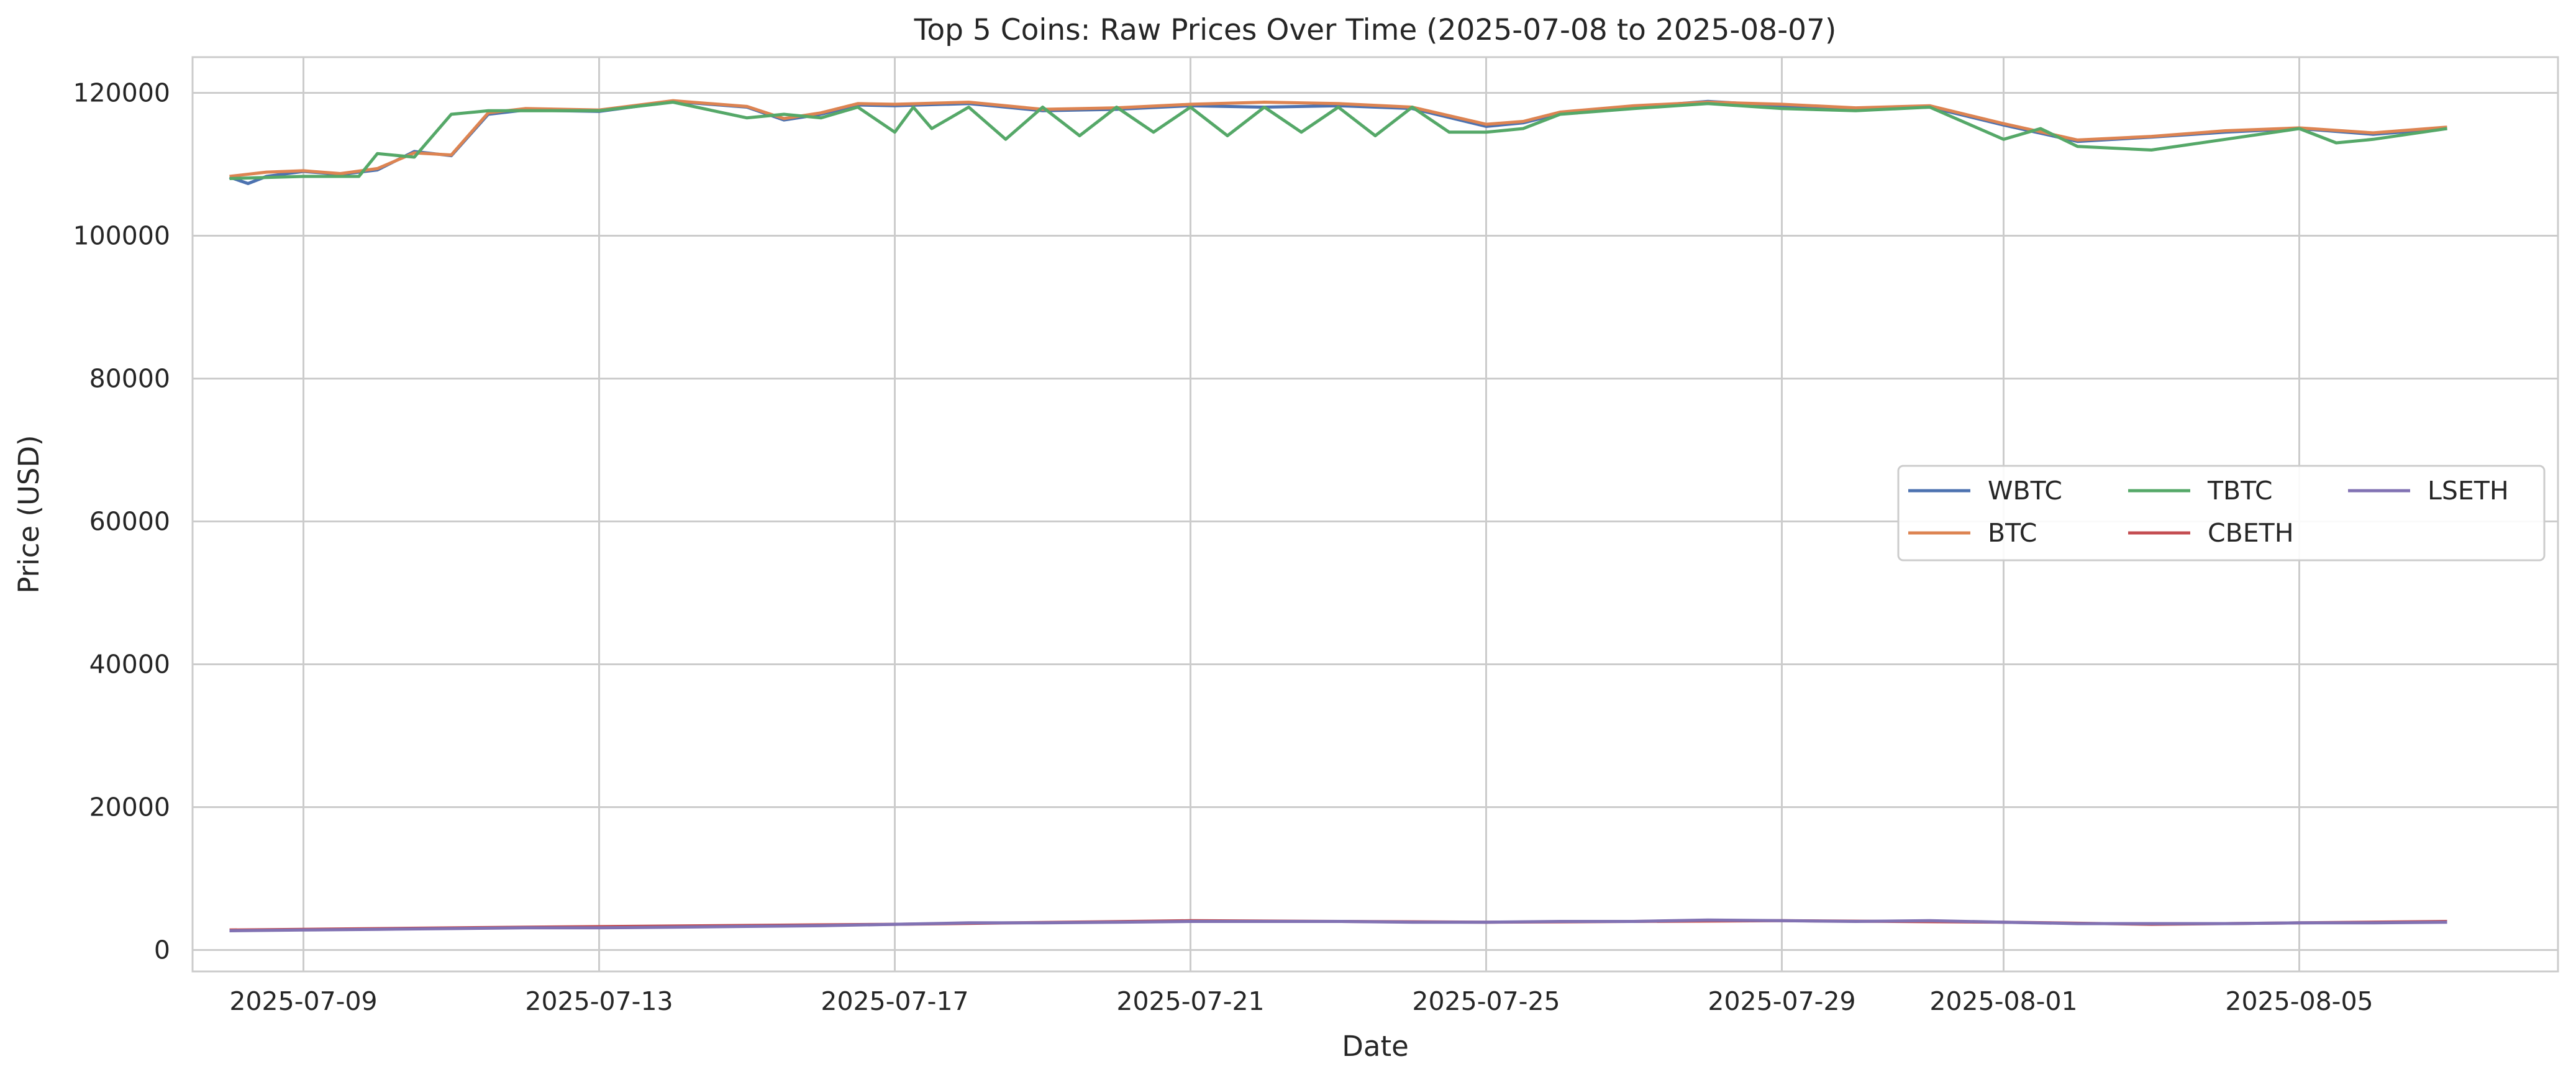 The width and height of the screenshot is (2576, 1082). Describe the element at coordinates (1375, 1046) in the screenshot. I see `x-axis-title: Date` at that location.